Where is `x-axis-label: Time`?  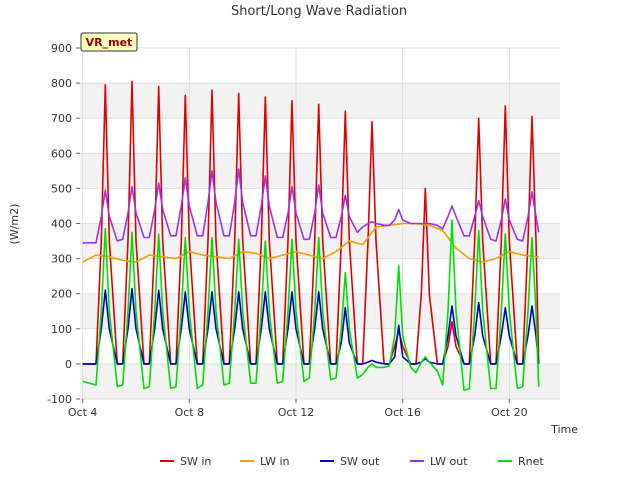
x-axis-label: Time is located at coordinates (564, 429).